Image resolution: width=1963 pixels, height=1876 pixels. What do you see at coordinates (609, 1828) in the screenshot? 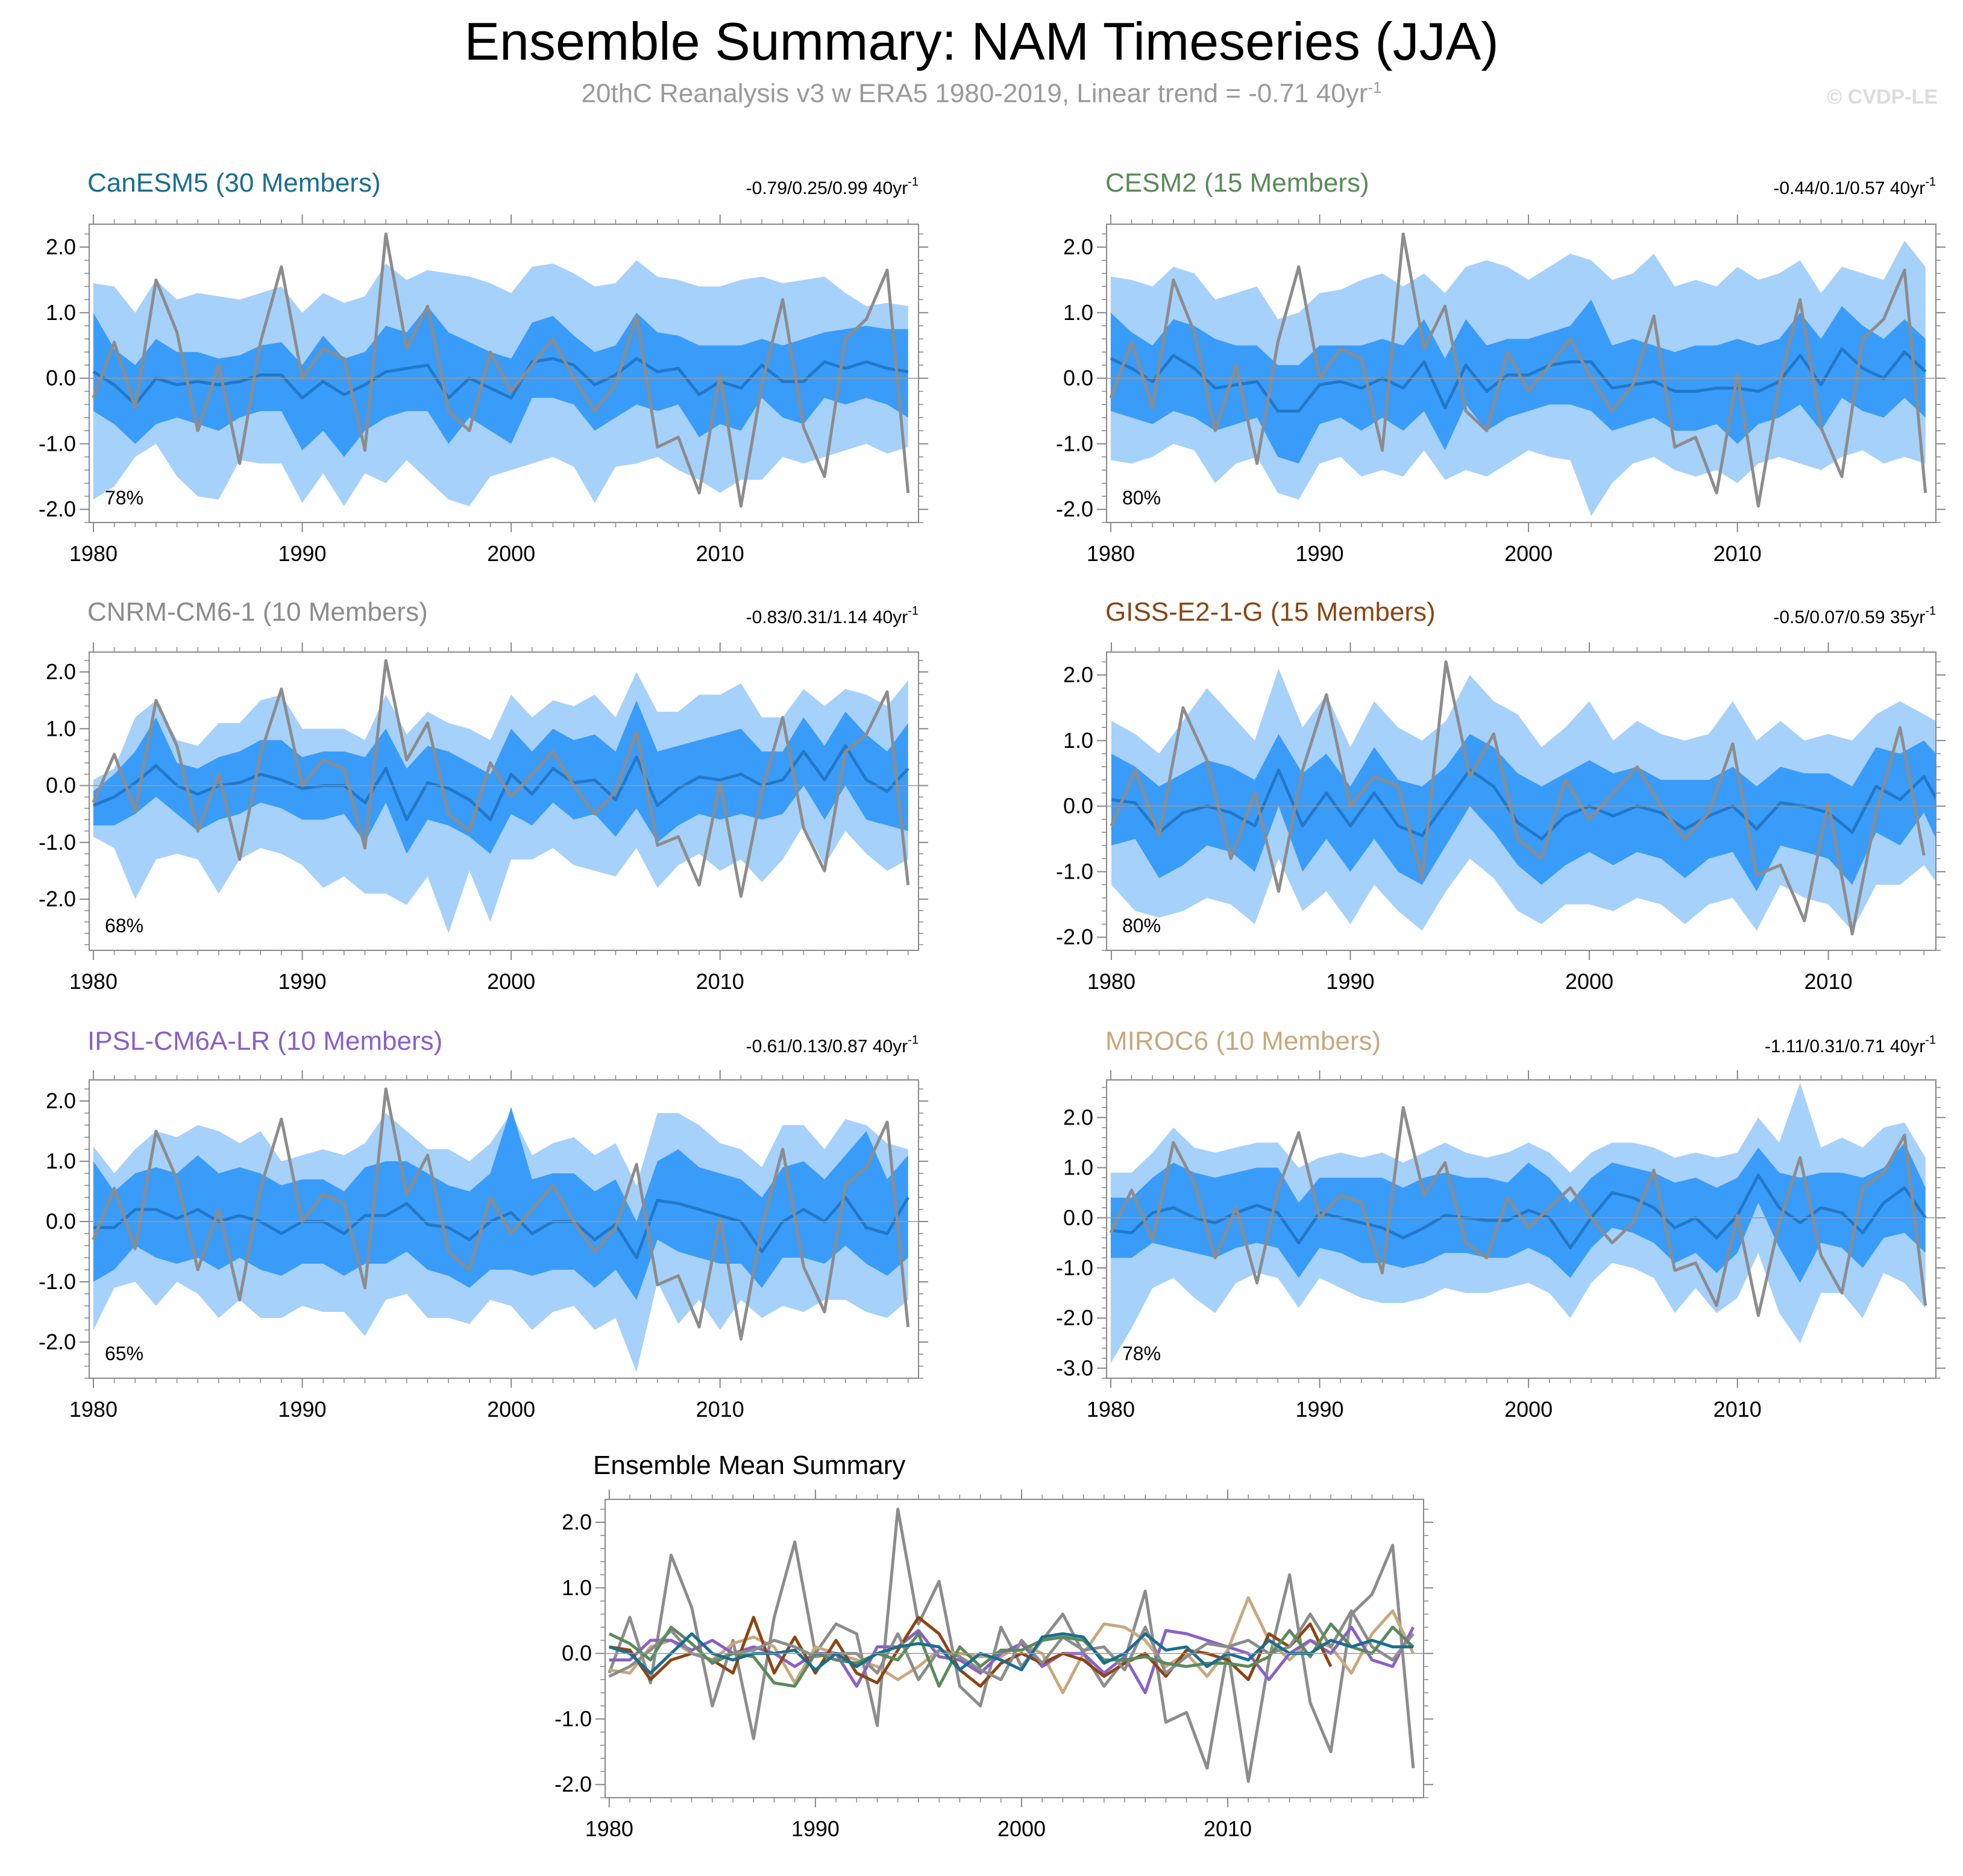
I see `mean-axis-xtick-label: 1980` at bounding box center [609, 1828].